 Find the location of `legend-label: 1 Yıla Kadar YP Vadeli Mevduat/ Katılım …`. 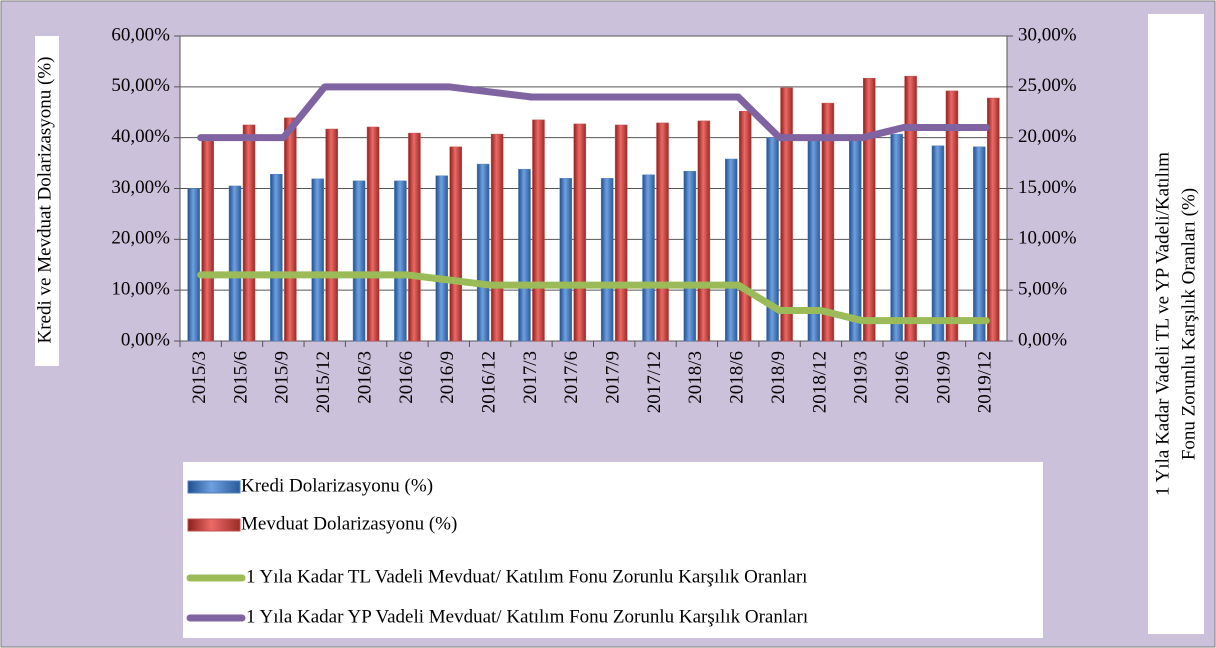

legend-label: 1 Yıla Kadar YP Vadeli Mevduat/ Katılım … is located at coordinates (527, 616).